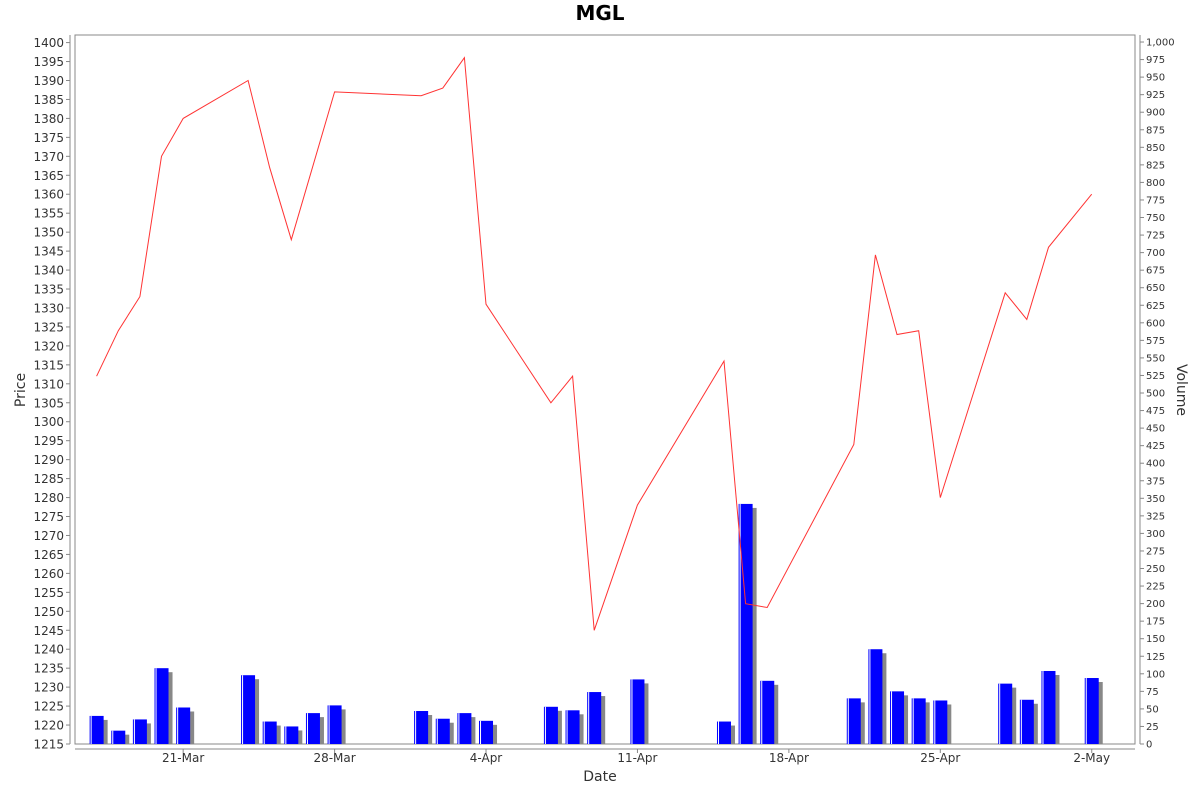  What do you see at coordinates (1155, 306) in the screenshot?
I see `y2-tick-label: 625` at bounding box center [1155, 306].